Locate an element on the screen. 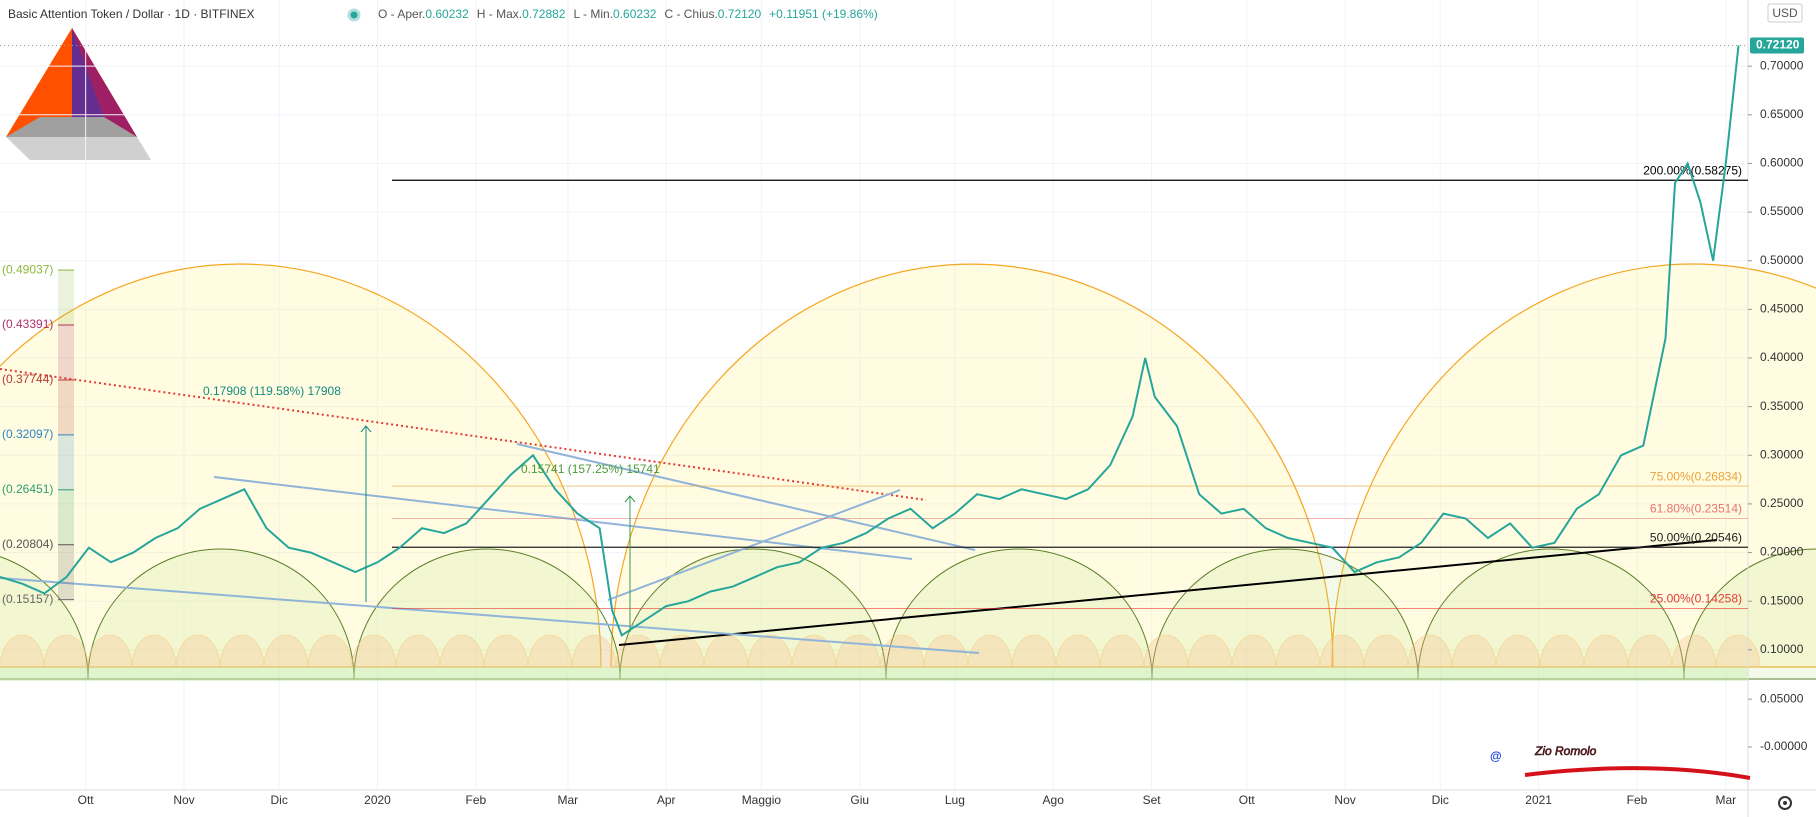 The image size is (1816, 817). level-label: (0.20804) is located at coordinates (27, 544).